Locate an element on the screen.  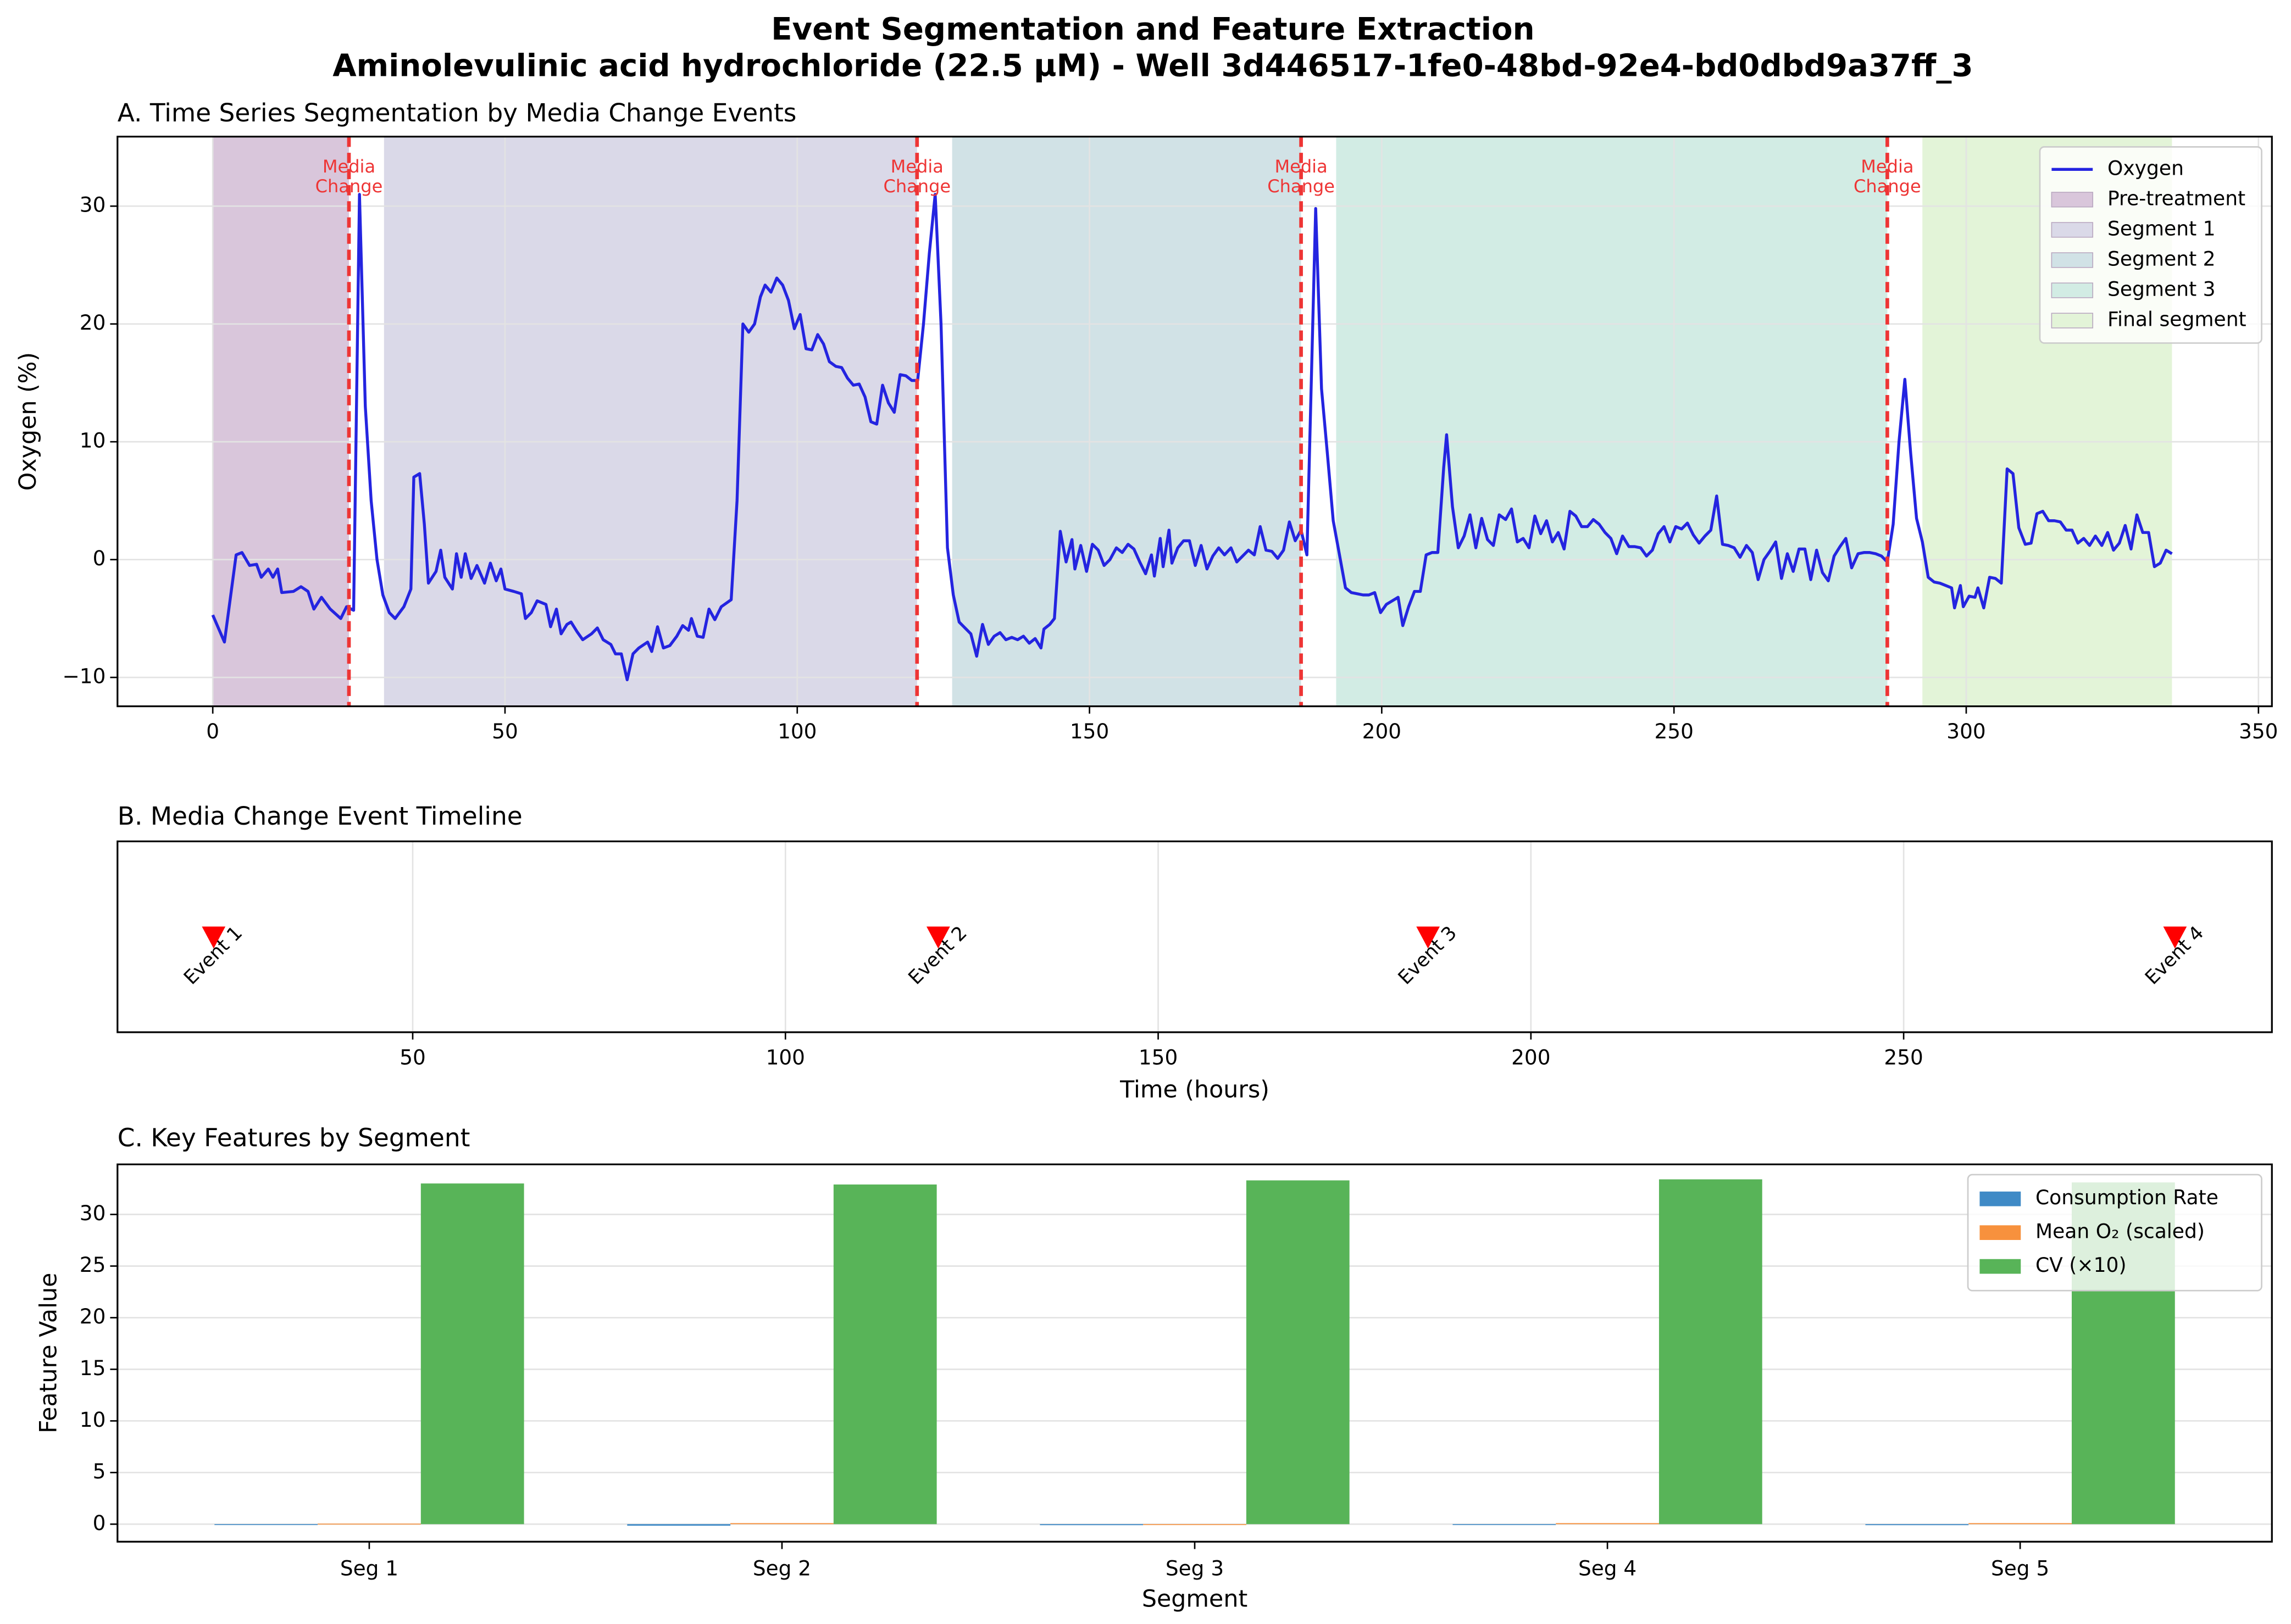
legend-label: Final segment is located at coordinates (2176, 319).